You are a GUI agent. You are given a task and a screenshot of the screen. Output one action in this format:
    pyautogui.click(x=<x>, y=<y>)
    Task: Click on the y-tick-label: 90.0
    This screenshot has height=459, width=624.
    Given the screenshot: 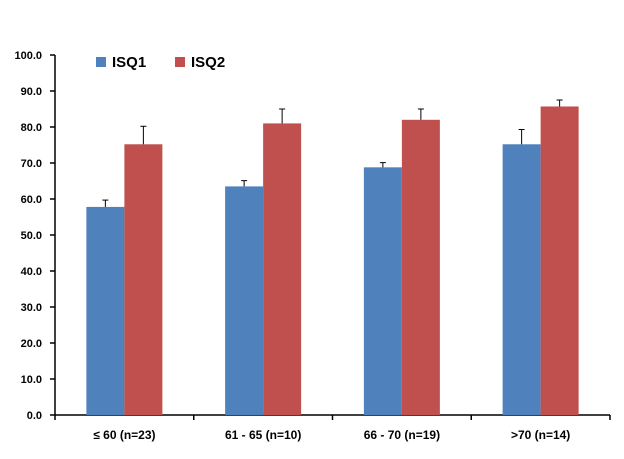 What is the action you would take?
    pyautogui.click(x=31, y=92)
    